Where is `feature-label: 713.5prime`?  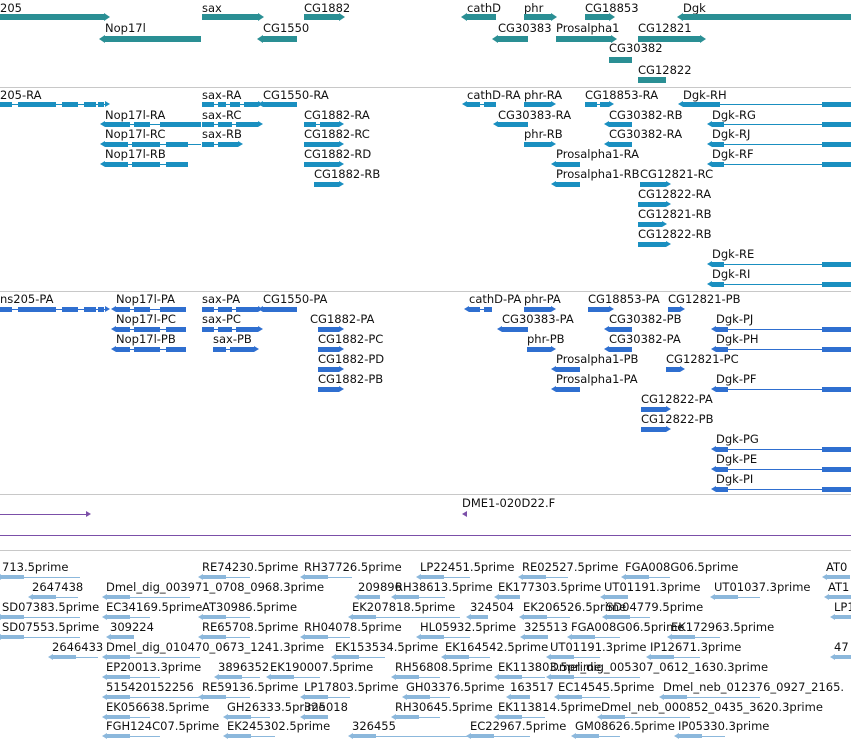
feature-label: 713.5prime is located at coordinates (35, 567).